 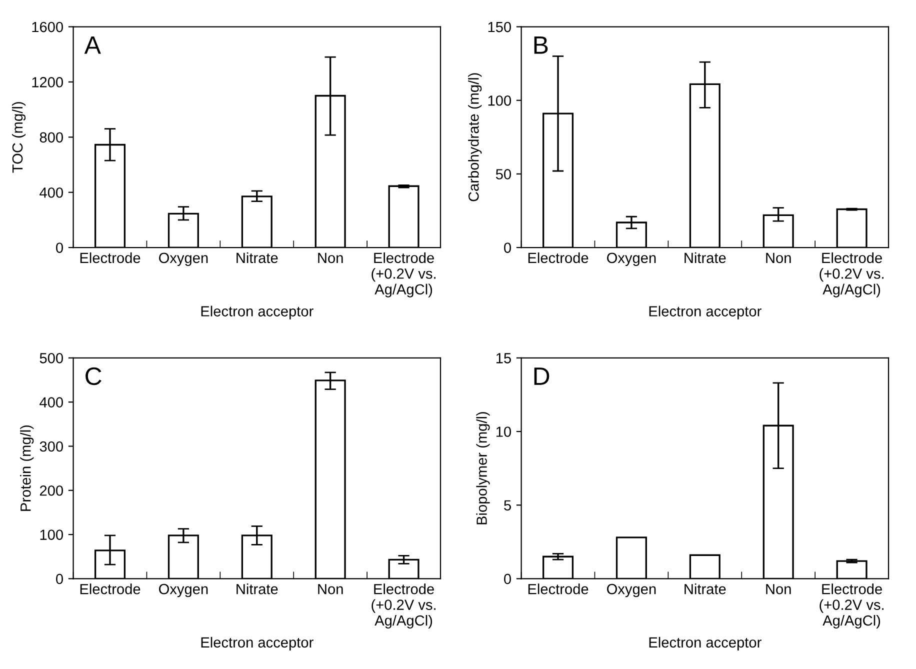 What do you see at coordinates (94, 376) in the screenshot?
I see `annotation: C` at bounding box center [94, 376].